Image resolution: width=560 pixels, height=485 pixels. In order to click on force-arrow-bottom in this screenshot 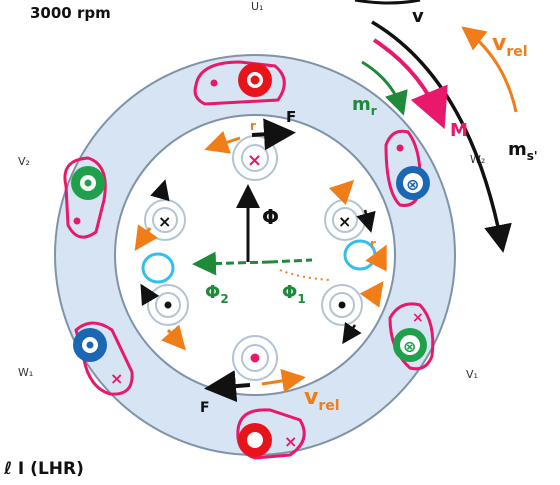, I will do `click(227, 386)`.